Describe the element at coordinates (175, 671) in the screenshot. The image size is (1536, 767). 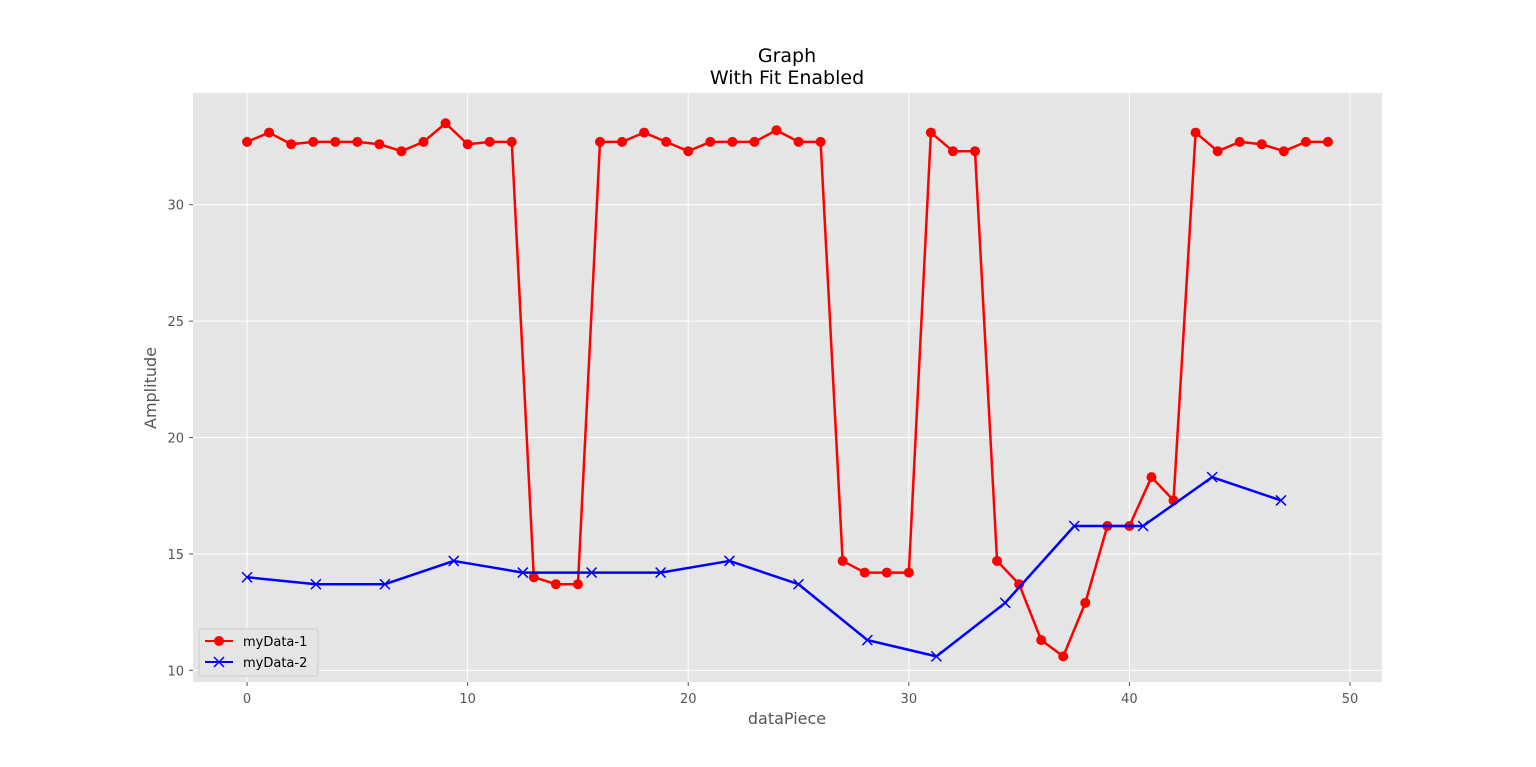
I see `y-tick-label: 10` at that location.